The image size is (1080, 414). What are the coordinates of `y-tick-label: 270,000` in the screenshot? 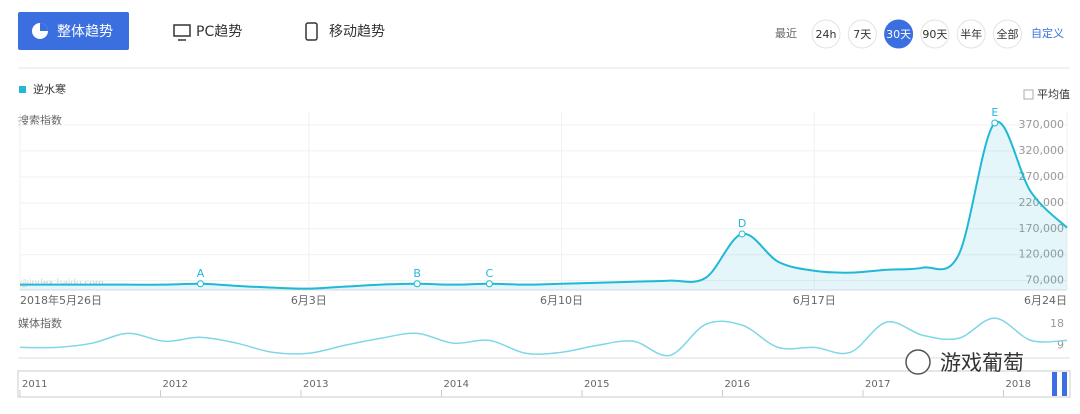 It's located at (1042, 176).